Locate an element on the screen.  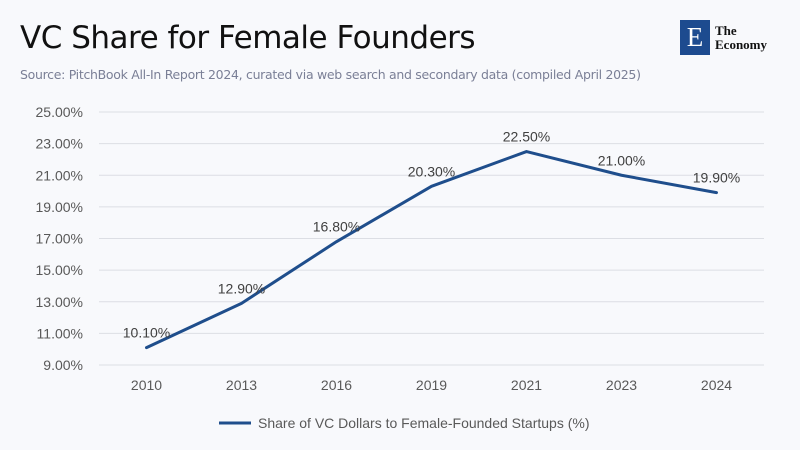
x-tick-label: 2024 is located at coordinates (716, 385).